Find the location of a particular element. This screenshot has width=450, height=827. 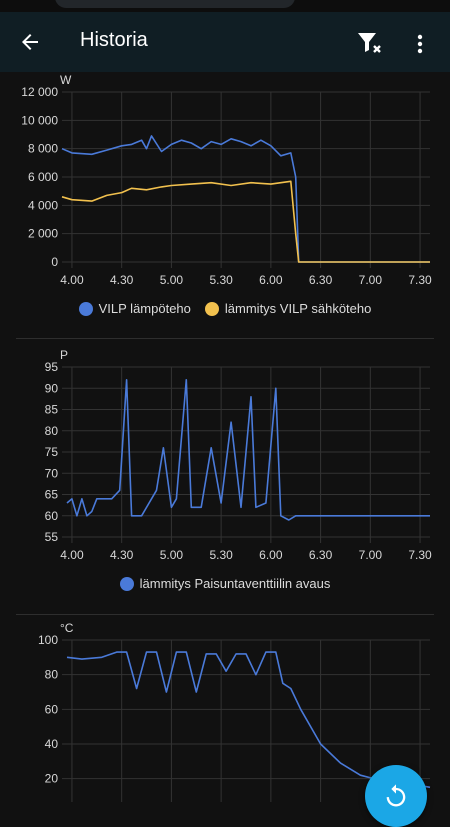

arrow-left-icon is located at coordinates (30, 42).